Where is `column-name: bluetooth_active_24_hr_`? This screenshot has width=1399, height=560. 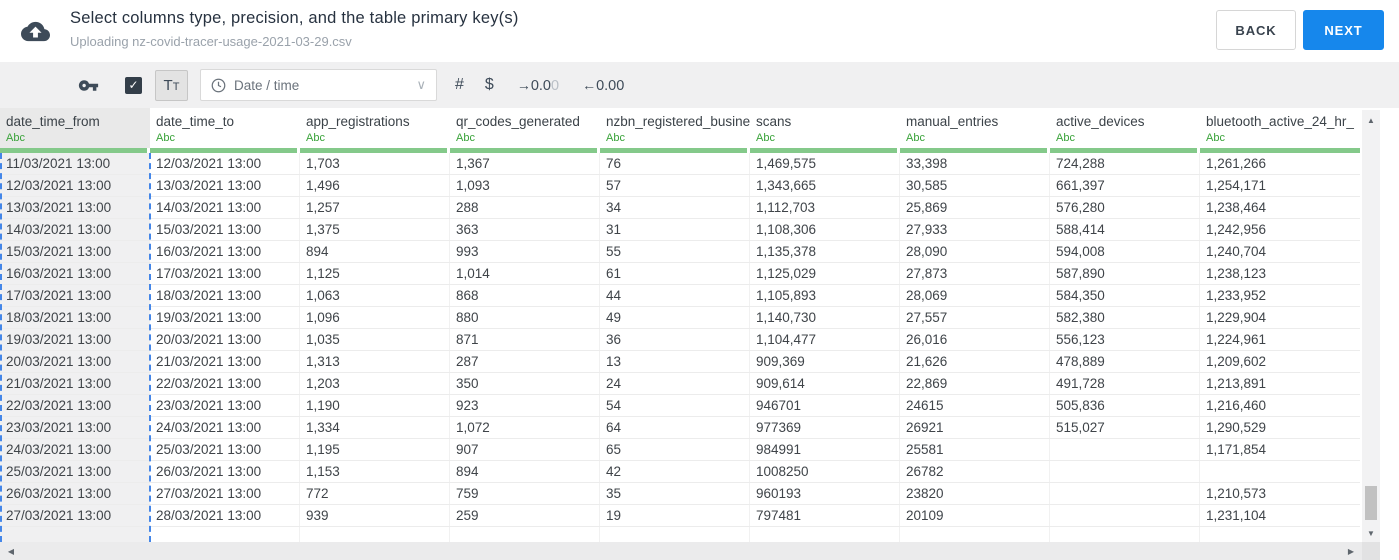 column-name: bluetooth_active_24_hr_ is located at coordinates (1280, 121).